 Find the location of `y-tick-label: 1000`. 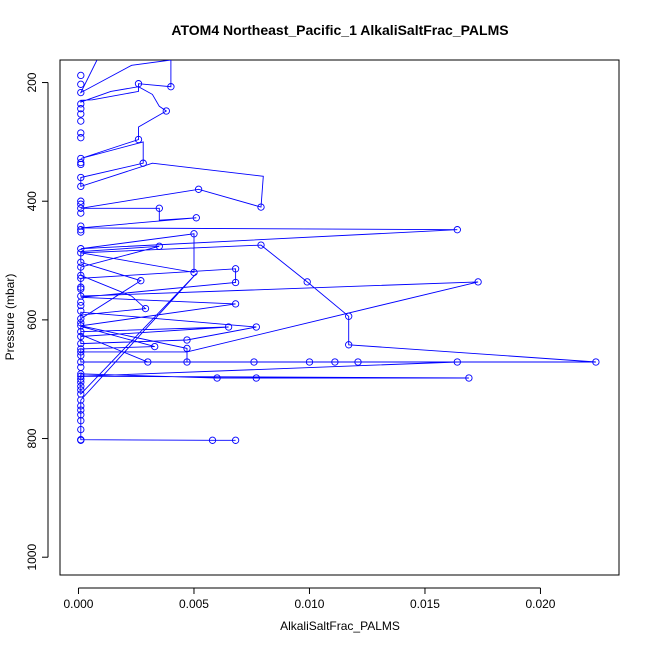

y-tick-label: 1000 is located at coordinates (32, 557).